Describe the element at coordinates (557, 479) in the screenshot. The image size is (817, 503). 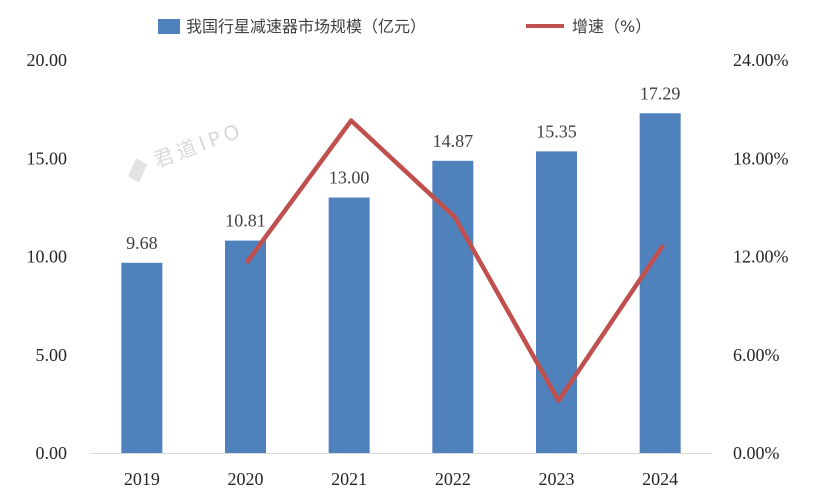
I see `x-axis-tick-label: 2023` at that location.